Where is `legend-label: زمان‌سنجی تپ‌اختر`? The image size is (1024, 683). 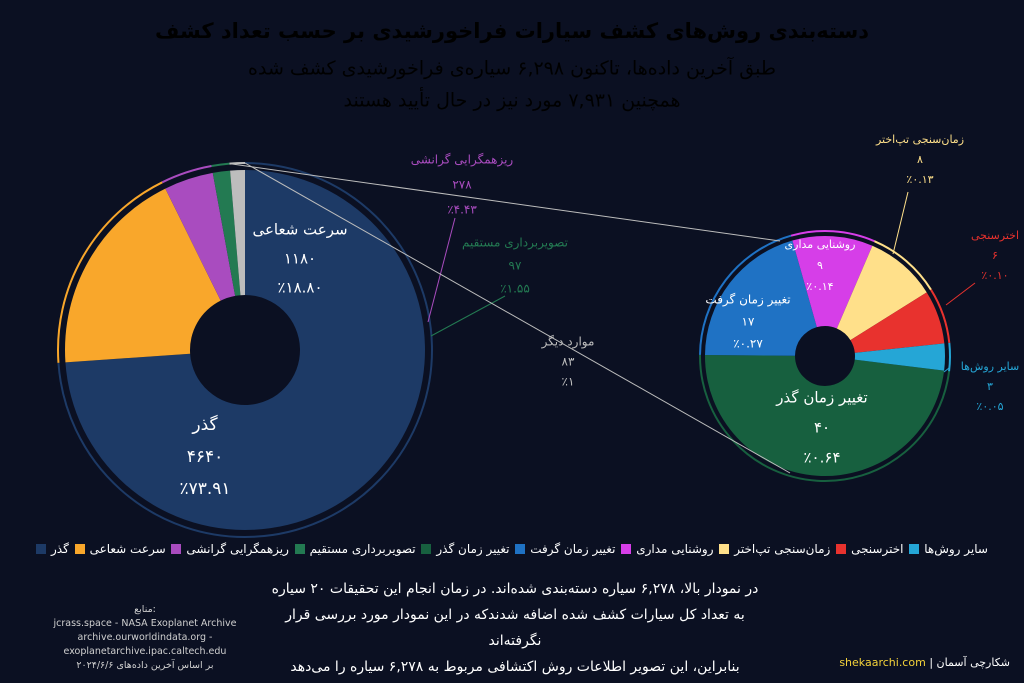
legend-label: زمان‌سنجی تپ‌اختر is located at coordinates (782, 549).